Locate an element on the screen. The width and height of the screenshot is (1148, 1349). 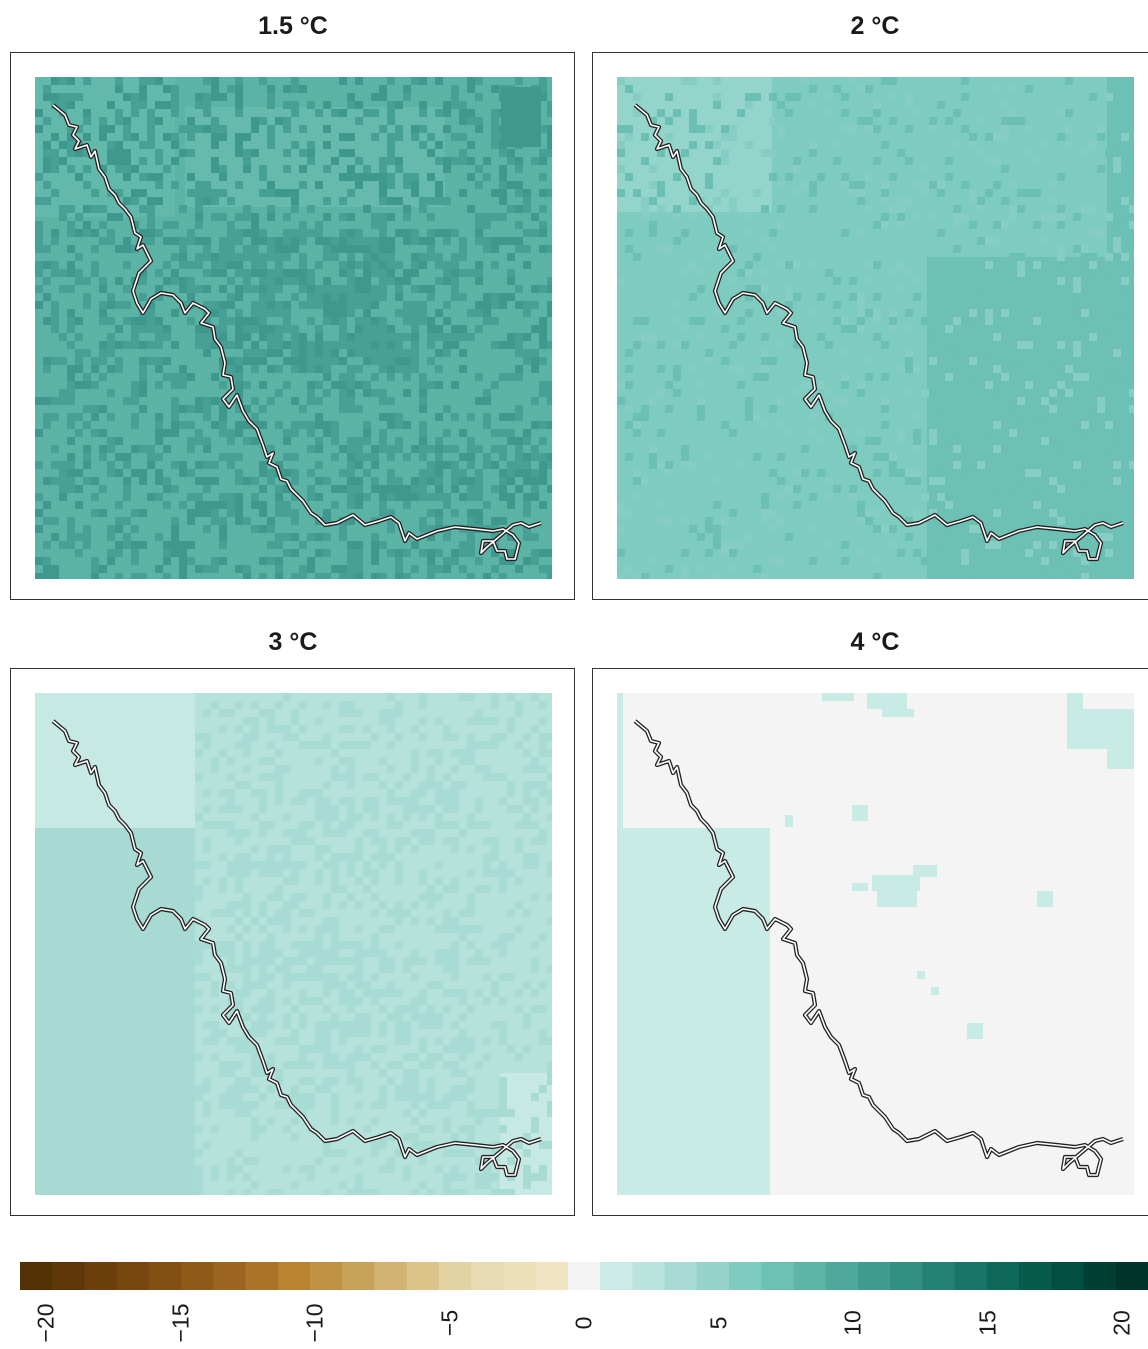
legend-tick-label: 15 is located at coordinates (988, 1323).